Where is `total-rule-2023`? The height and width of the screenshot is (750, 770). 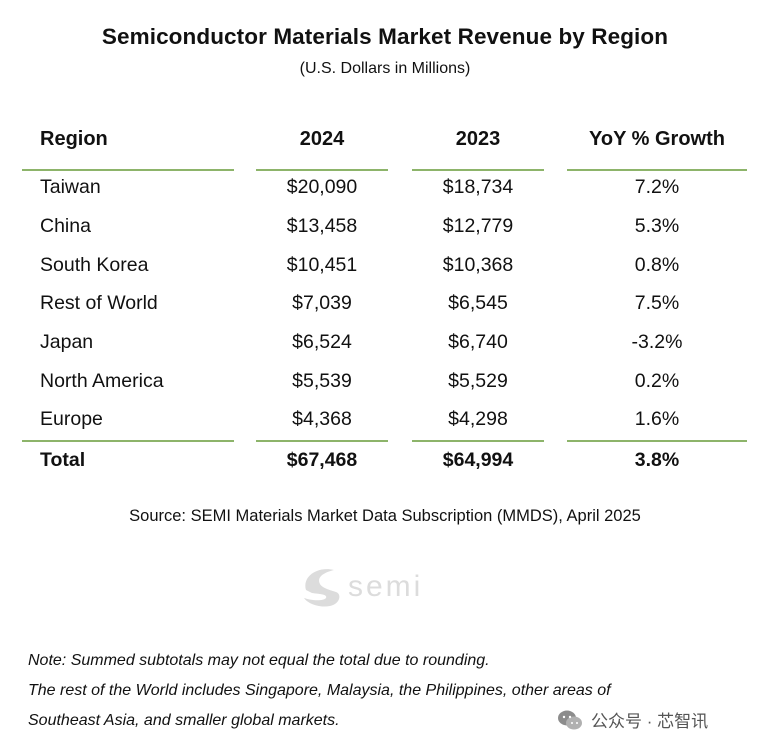 total-rule-2023 is located at coordinates (478, 441).